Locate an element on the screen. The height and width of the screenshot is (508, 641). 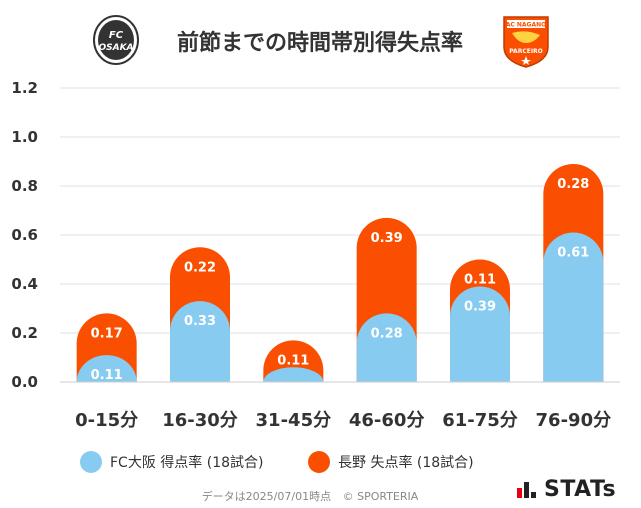
data-label-nagano: 0.22 is located at coordinates (200, 267).